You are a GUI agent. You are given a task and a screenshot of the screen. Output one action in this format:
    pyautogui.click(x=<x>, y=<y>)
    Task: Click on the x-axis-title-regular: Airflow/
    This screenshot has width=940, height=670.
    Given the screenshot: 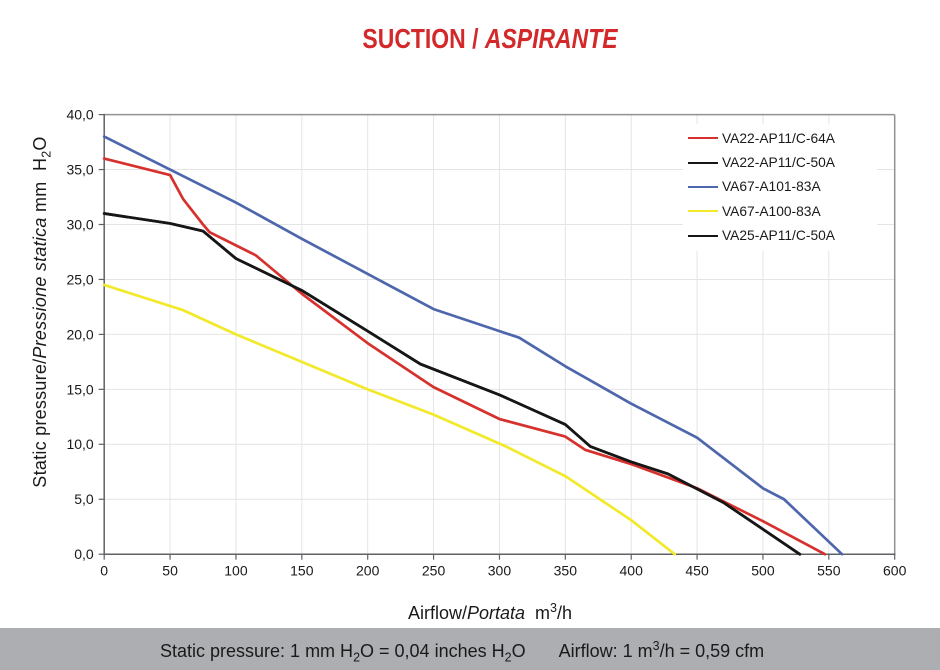 What is the action you would take?
    pyautogui.click(x=437, y=613)
    